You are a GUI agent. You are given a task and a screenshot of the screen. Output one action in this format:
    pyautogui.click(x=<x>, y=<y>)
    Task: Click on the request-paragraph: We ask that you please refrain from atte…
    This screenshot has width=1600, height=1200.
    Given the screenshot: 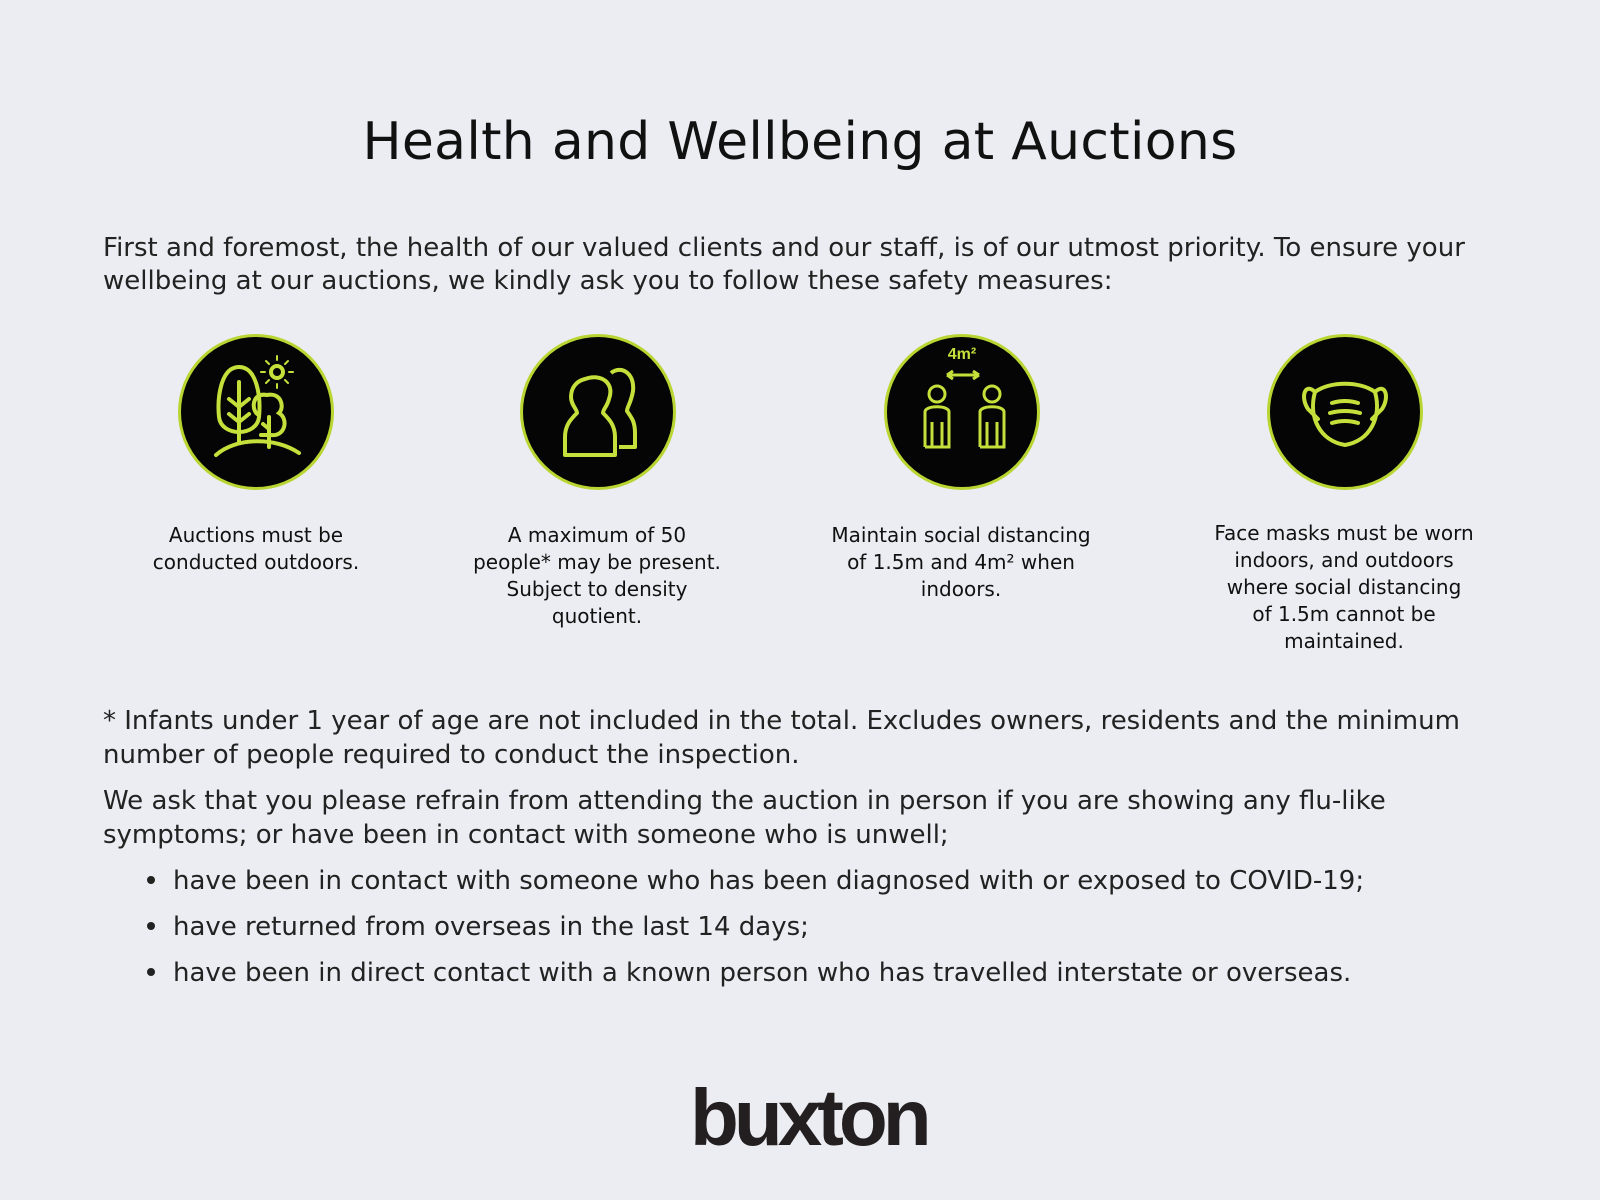 What is the action you would take?
    pyautogui.click(x=744, y=818)
    